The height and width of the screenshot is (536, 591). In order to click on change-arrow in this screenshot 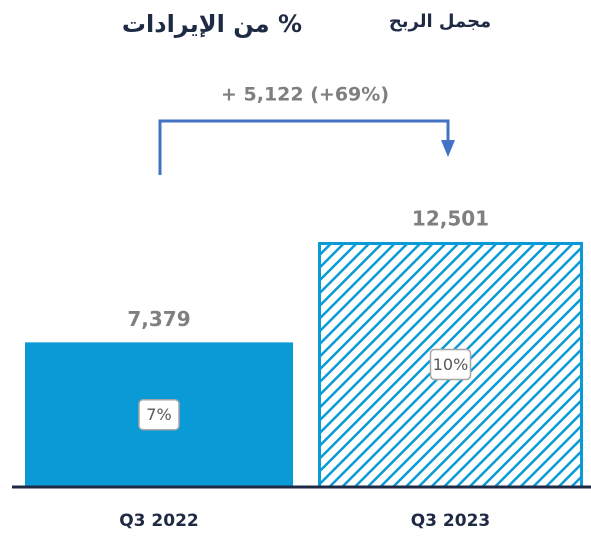, I will do `click(304, 147)`.